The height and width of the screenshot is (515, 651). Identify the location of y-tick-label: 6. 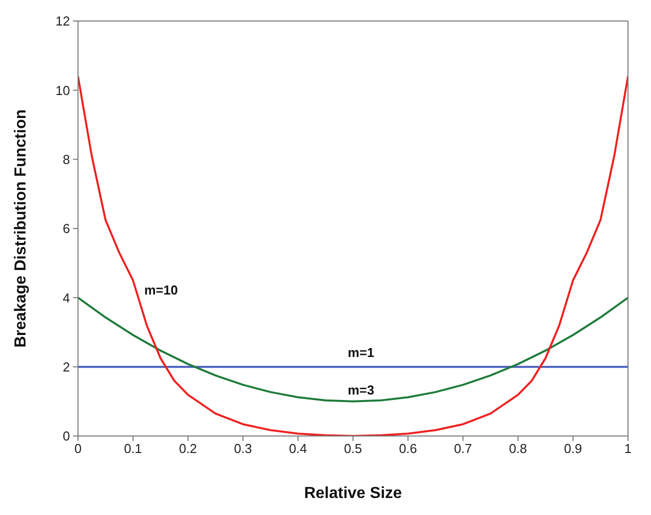
(66, 228).